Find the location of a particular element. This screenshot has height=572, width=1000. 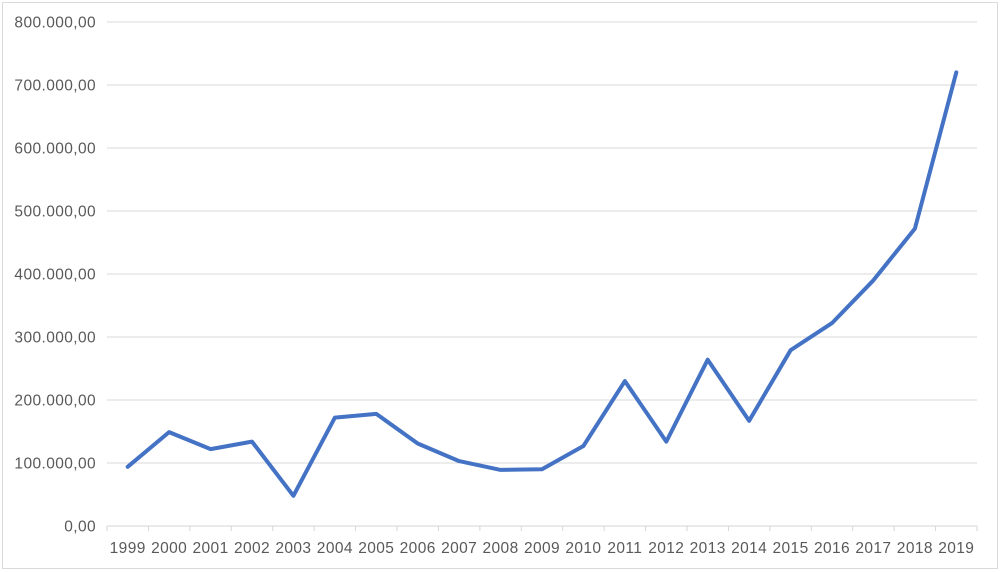

x-axis-tick-label: 2003 is located at coordinates (293, 548).